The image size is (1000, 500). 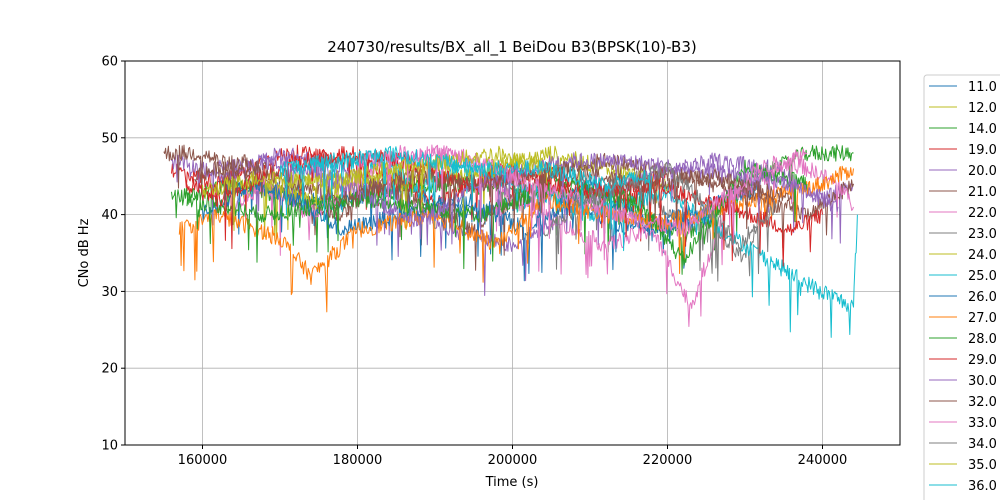 I want to click on legend-label: 29.0, so click(x=982, y=360).